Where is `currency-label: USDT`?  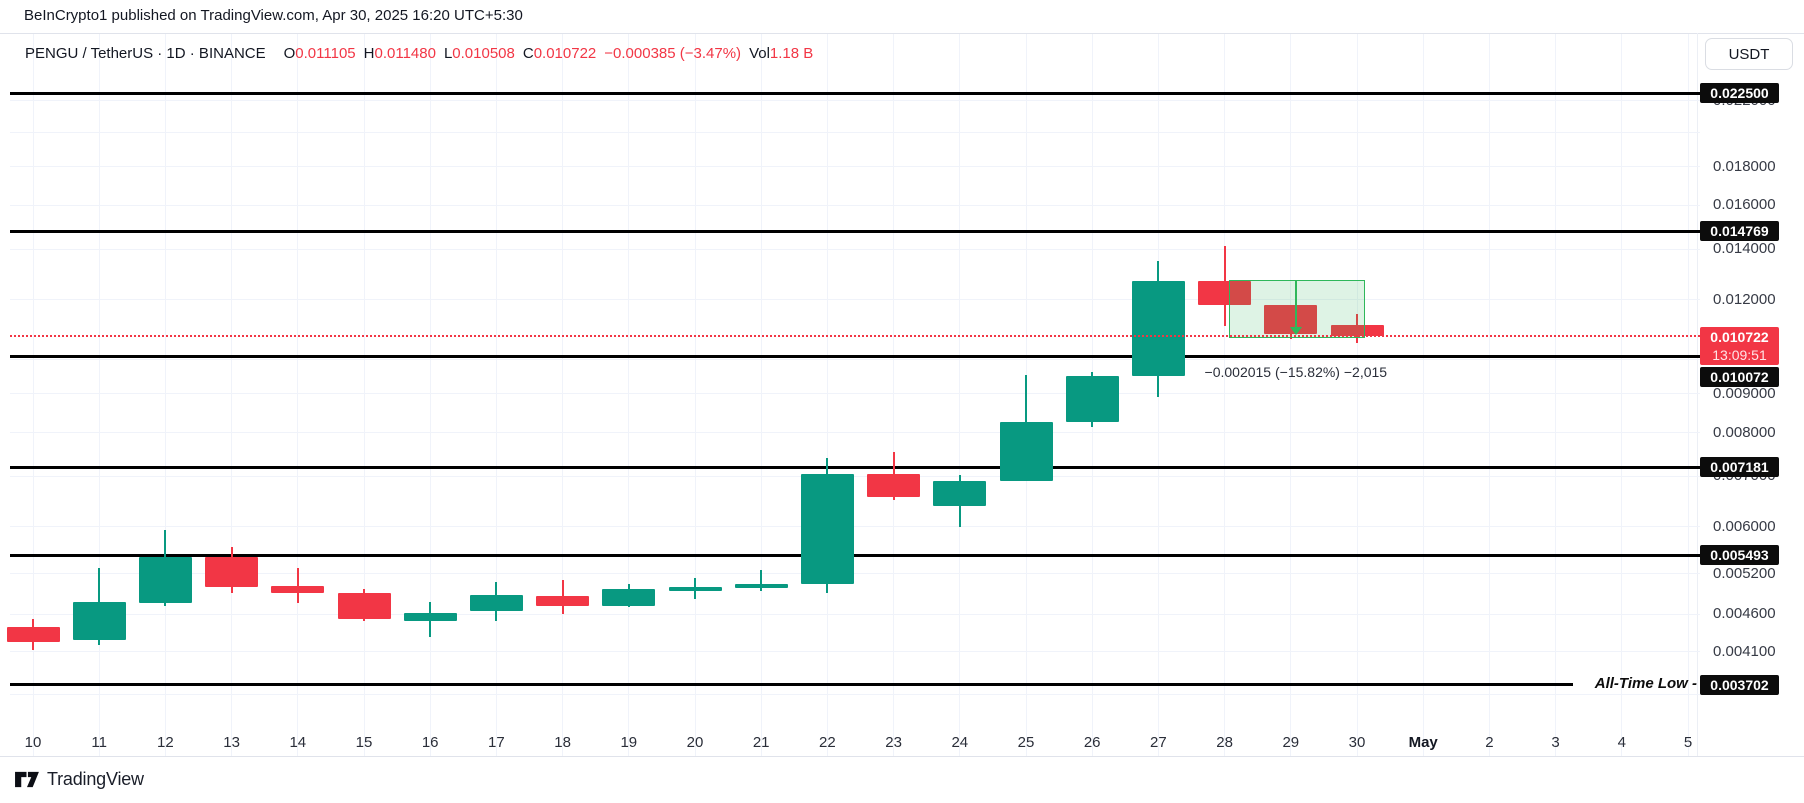
currency-label: USDT is located at coordinates (1749, 54).